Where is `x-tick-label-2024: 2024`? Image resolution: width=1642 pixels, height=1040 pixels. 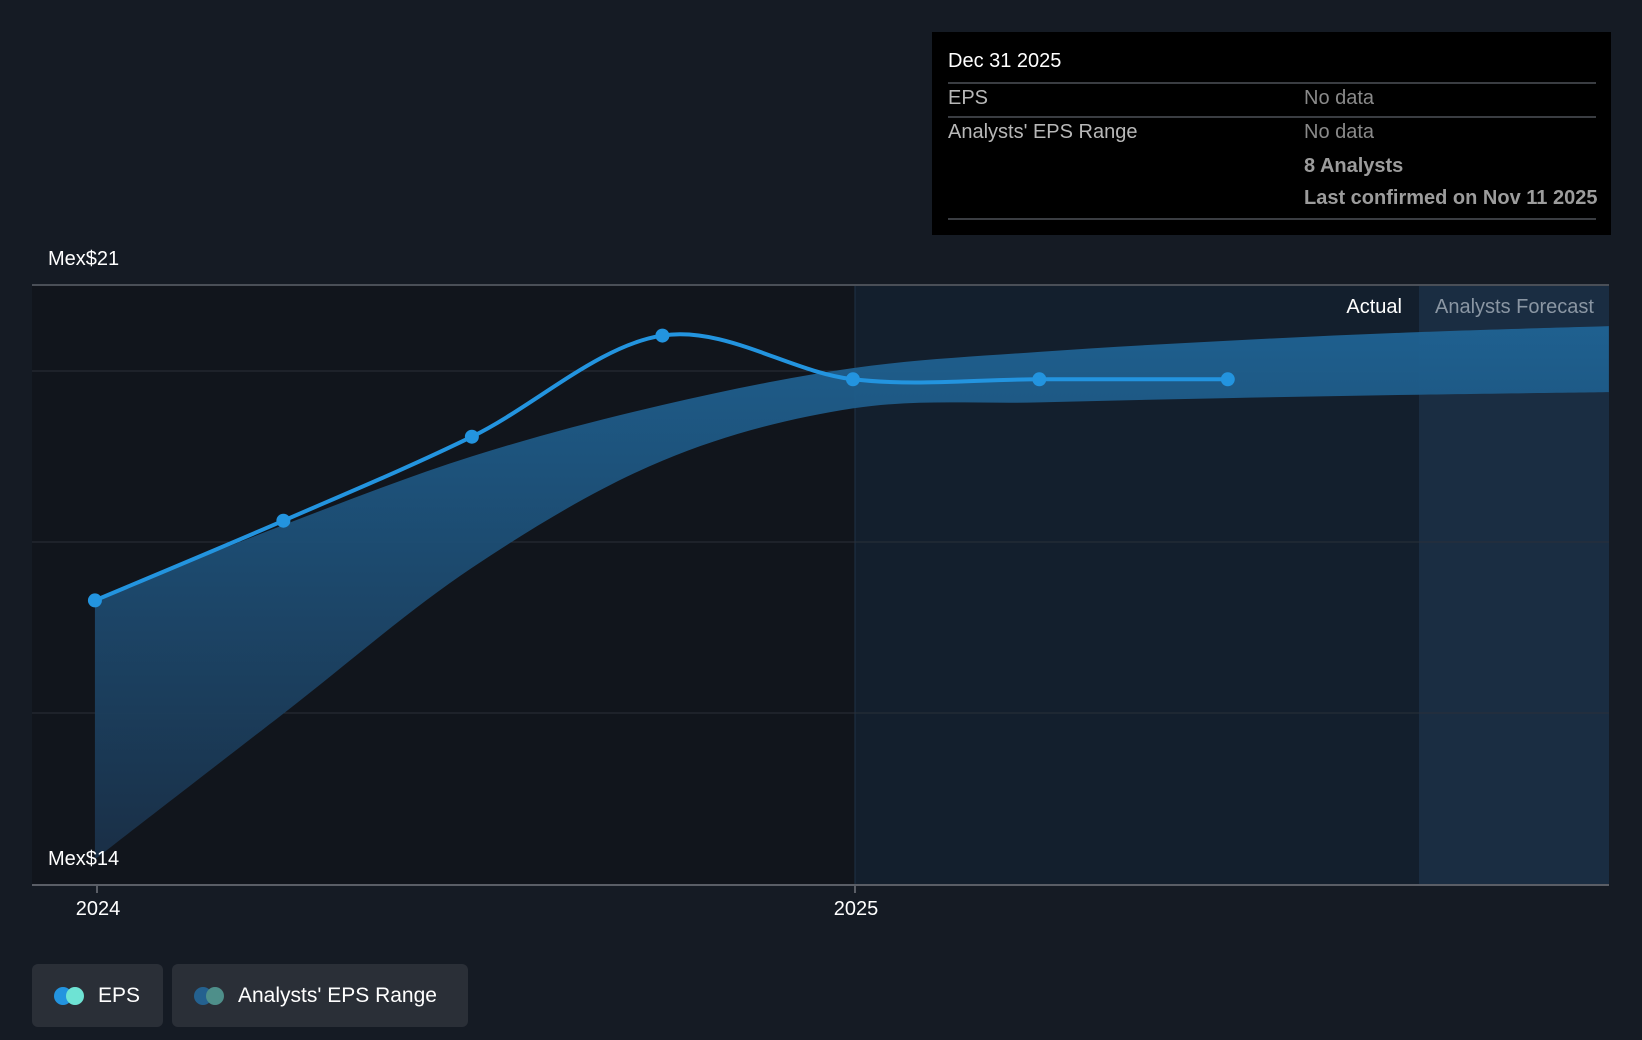 x-tick-label-2024: 2024 is located at coordinates (98, 909).